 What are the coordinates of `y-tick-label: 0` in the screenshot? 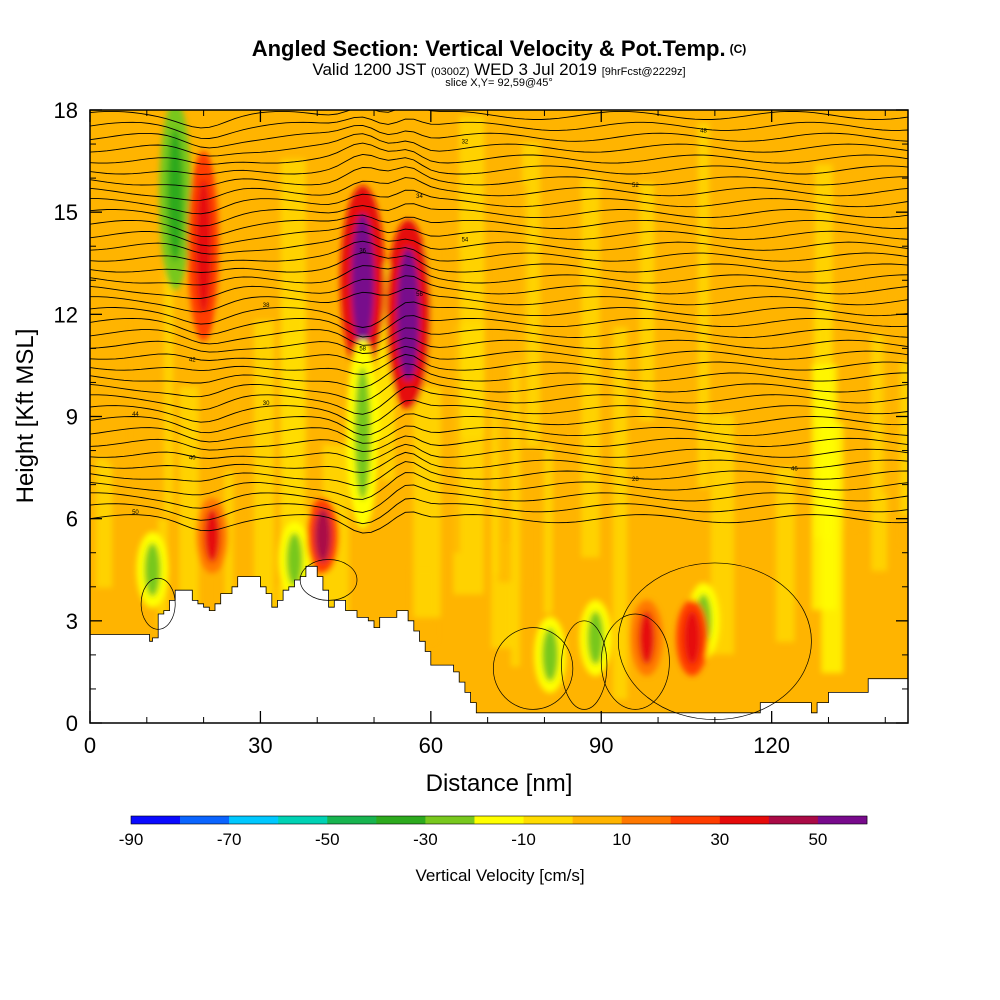 It's located at (72, 723).